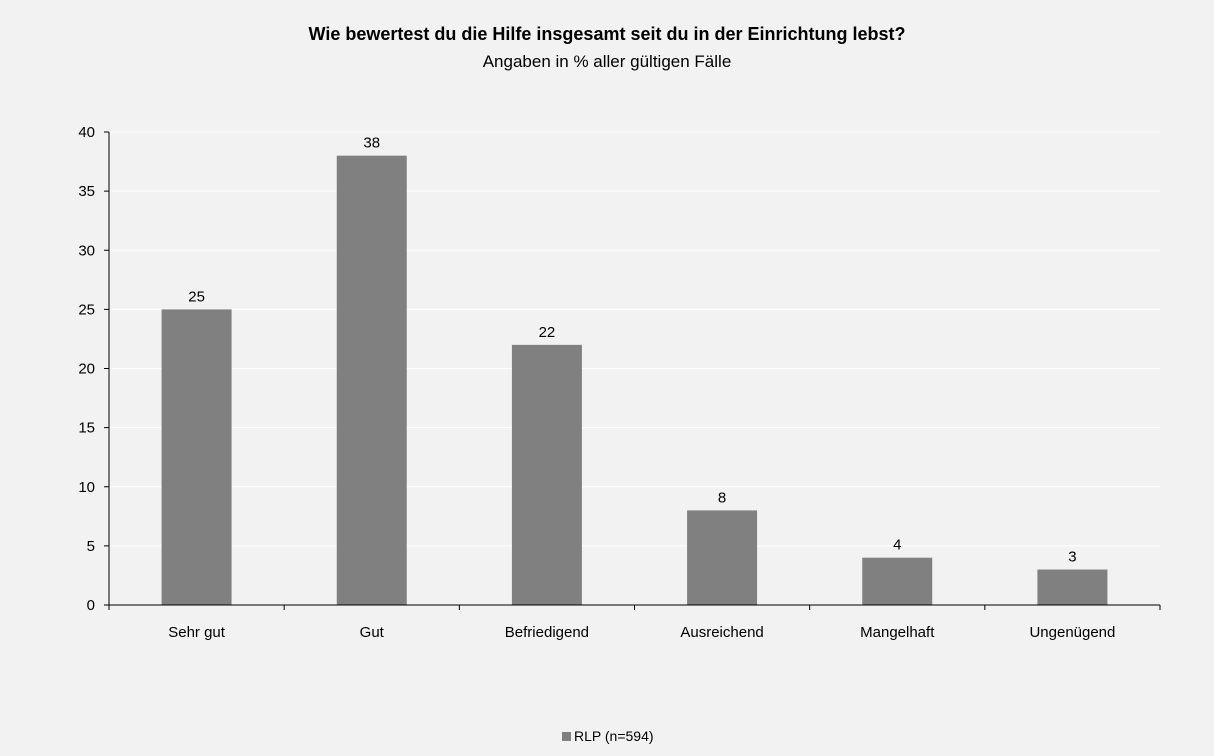 This screenshot has height=756, width=1214. What do you see at coordinates (722, 497) in the screenshot?
I see `data-label: 8` at bounding box center [722, 497].